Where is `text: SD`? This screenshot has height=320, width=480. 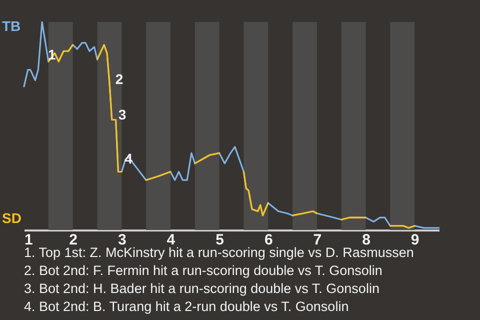
text: SD is located at coordinates (12, 218).